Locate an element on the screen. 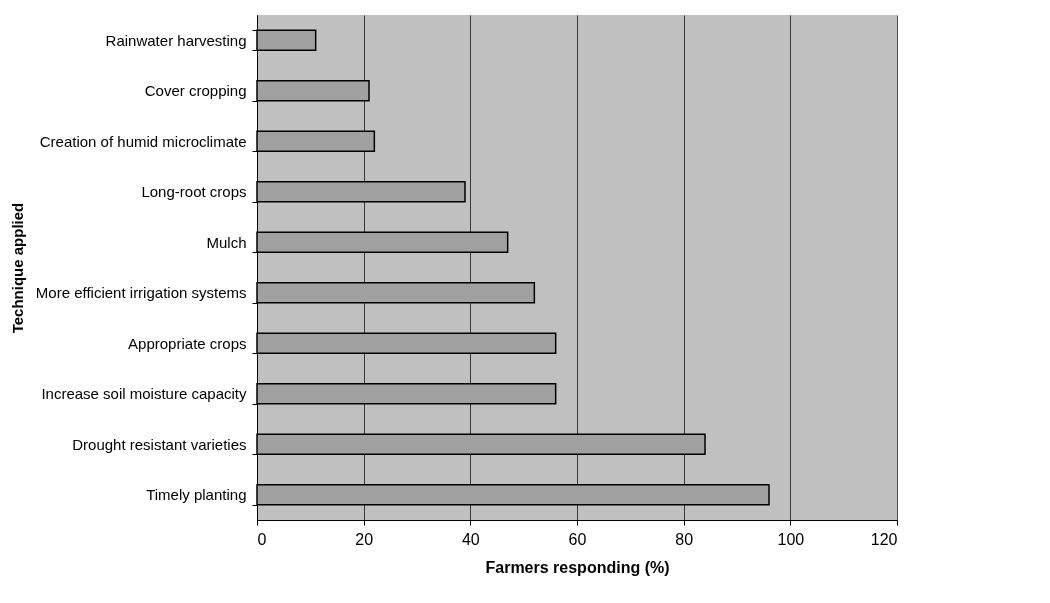  y-axis-title: Technique applied is located at coordinates (17, 268).